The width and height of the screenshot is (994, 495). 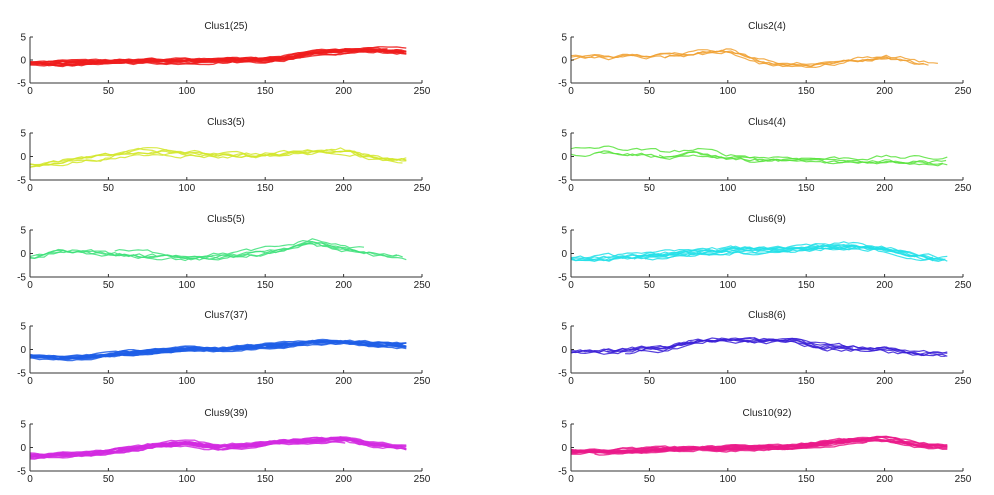 I want to click on panel-title: Clus1(25), so click(x=225, y=26).